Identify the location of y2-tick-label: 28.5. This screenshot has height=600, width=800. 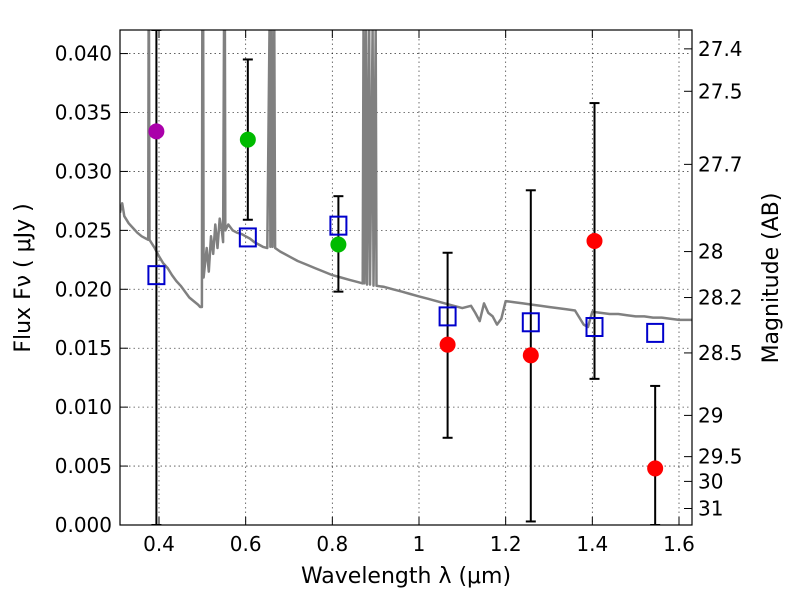
(720, 353).